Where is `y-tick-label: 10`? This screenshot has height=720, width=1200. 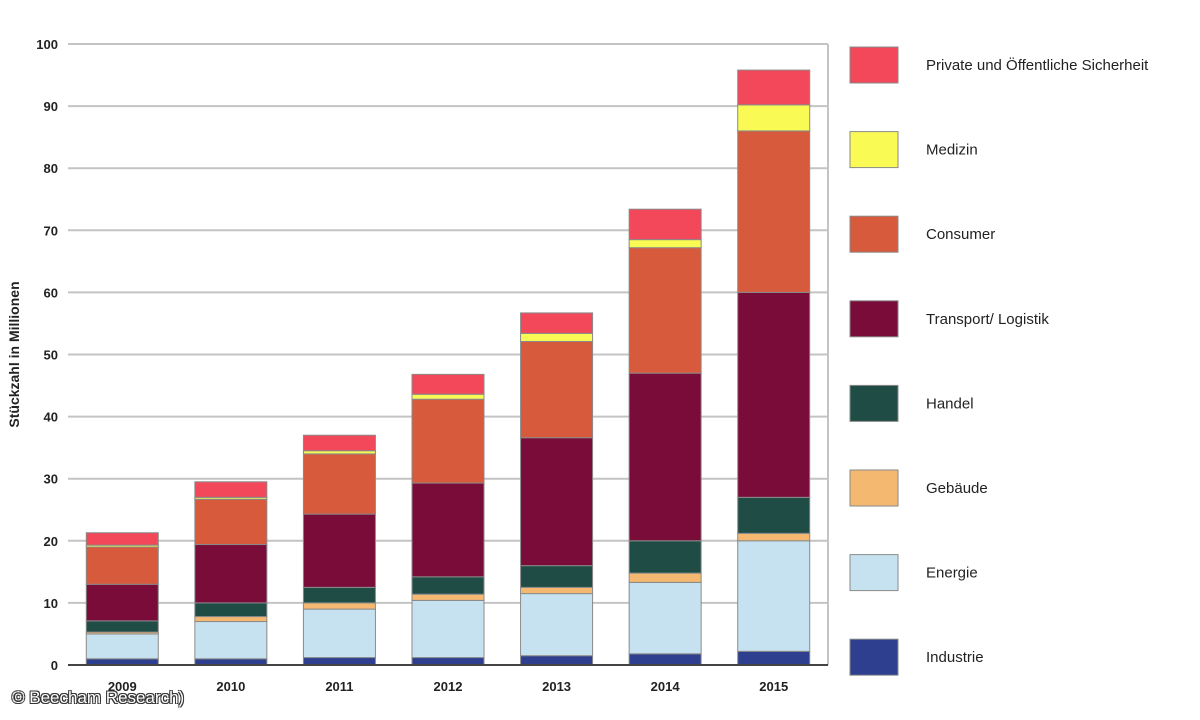
y-tick-label: 10 is located at coordinates (51, 603).